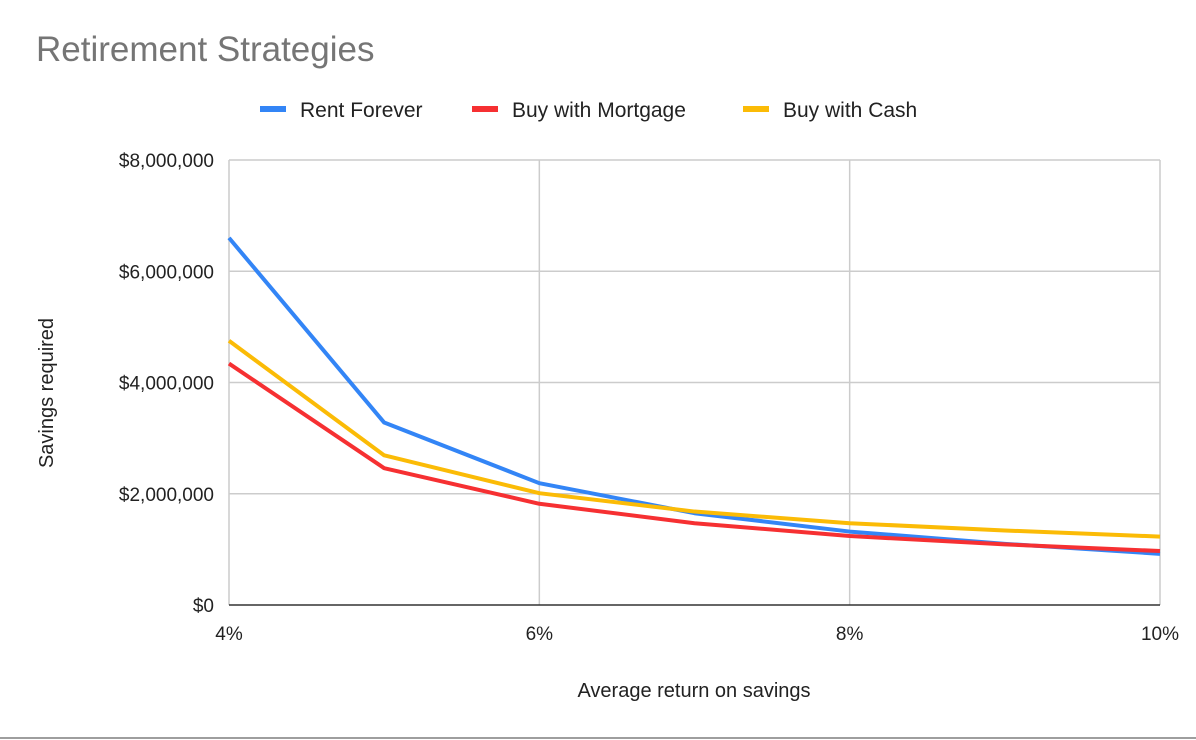 This screenshot has height=740, width=1196. Describe the element at coordinates (166, 384) in the screenshot. I see `y-tick-label: $4,000,000` at that location.